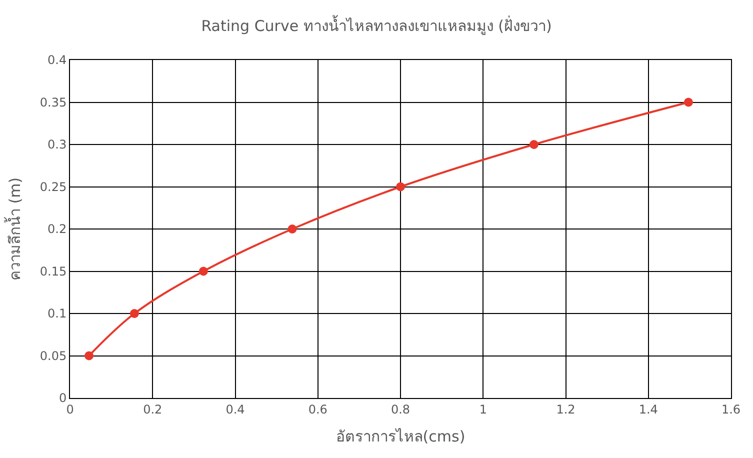 The height and width of the screenshot is (458, 753). I want to click on y-tick-label: 0, so click(62, 398).